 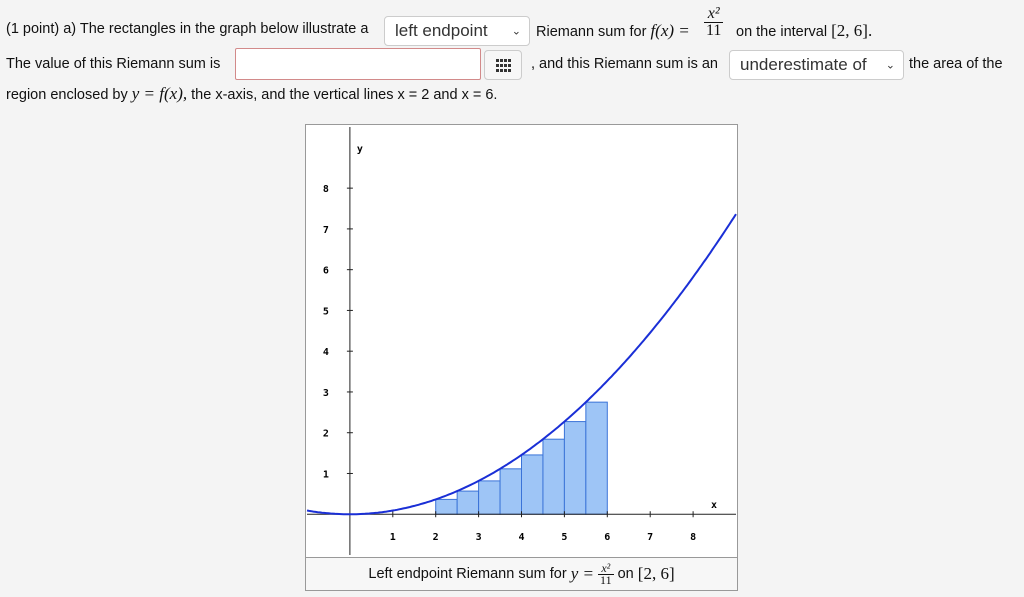 What do you see at coordinates (714, 14) in the screenshot?
I see `fraction-numerator: x²` at bounding box center [714, 14].